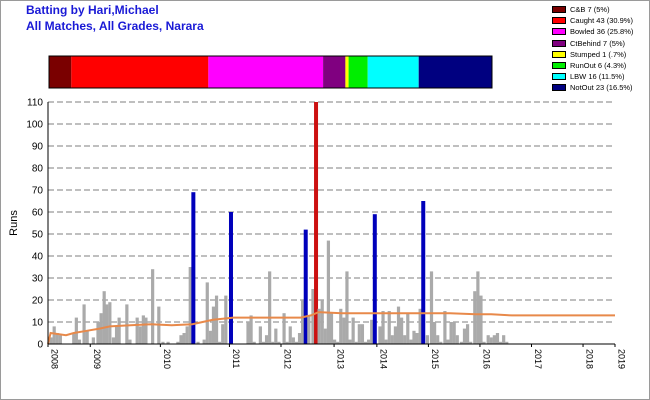  What do you see at coordinates (383, 359) in the screenshot?
I see `x-tick-label: 2014` at bounding box center [383, 359].